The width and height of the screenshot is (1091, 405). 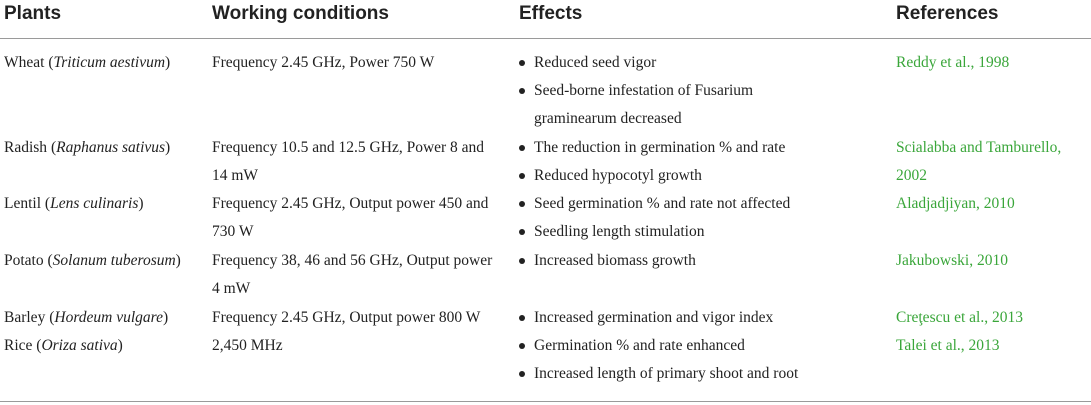 I want to click on reference-link: Scialabba and Tamburello, 2002, so click(x=979, y=161).